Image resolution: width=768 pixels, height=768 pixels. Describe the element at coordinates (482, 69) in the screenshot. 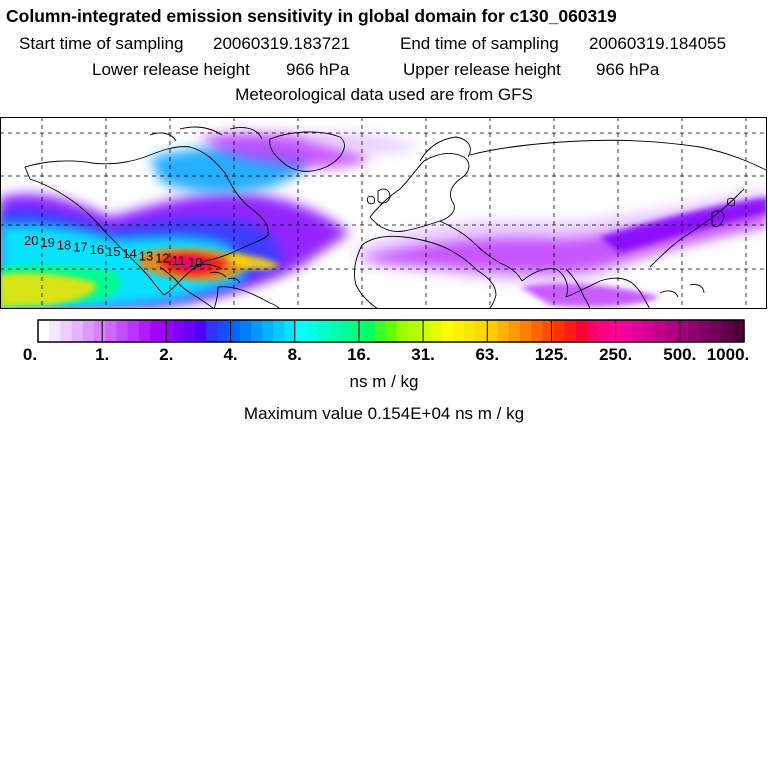

I see `upper-release-label: Upper release height` at that location.